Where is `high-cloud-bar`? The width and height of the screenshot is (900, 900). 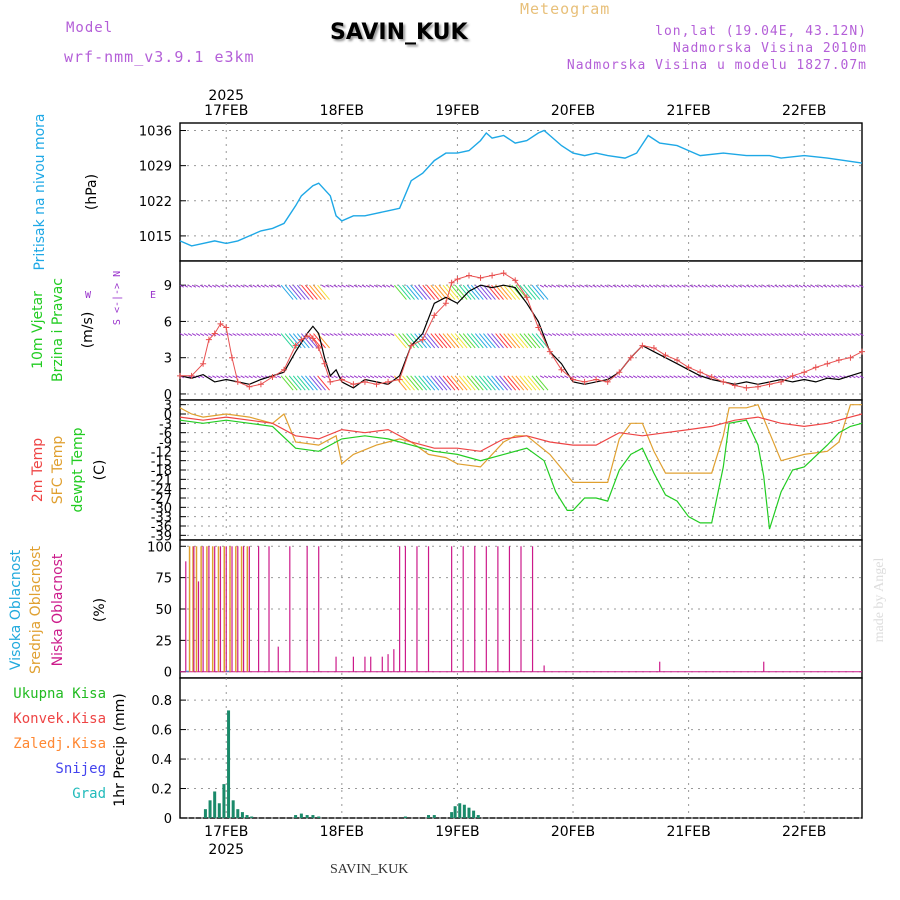
high-cloud-bar is located at coordinates (228, 671).